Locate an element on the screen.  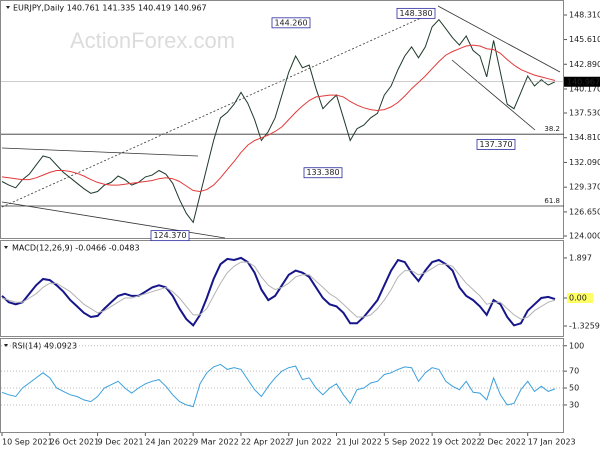
y-tick-label: 124.000 is located at coordinates (584, 236).